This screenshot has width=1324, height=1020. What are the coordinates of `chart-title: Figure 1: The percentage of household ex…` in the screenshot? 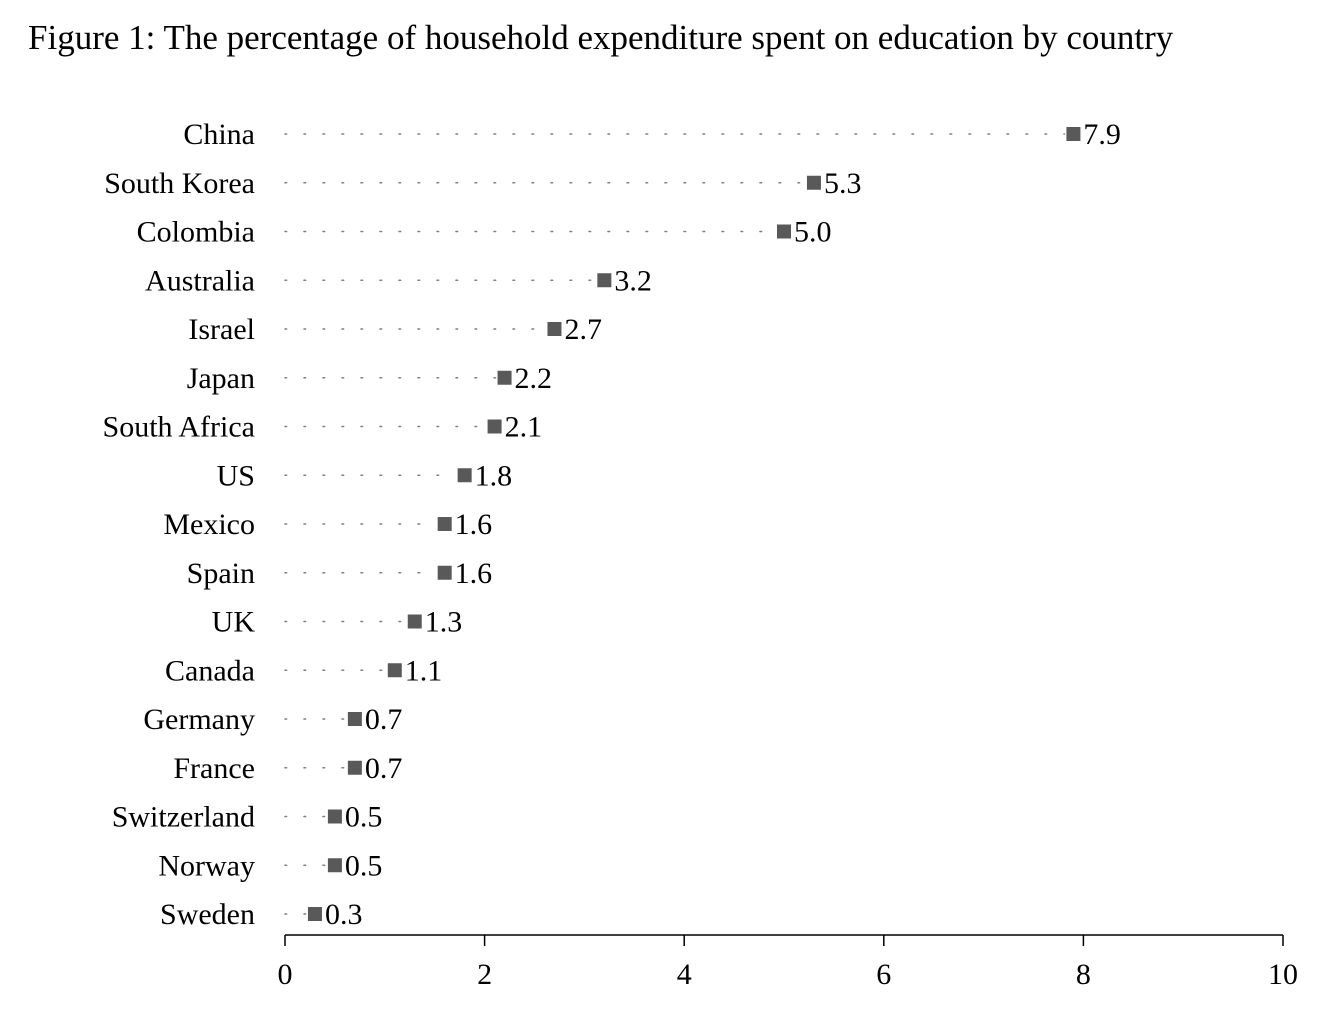 It's located at (601, 37).